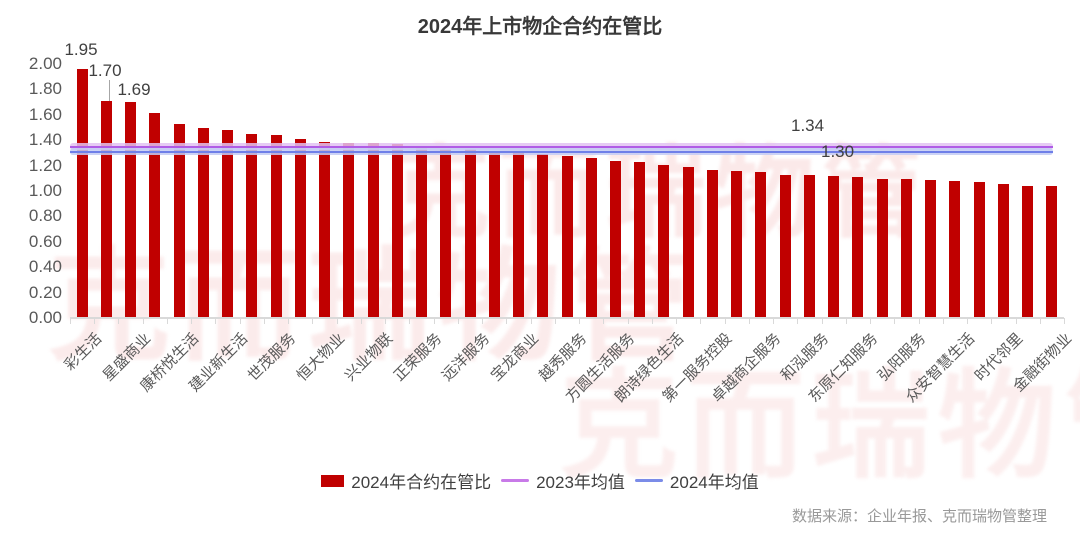 The width and height of the screenshot is (1080, 534). What do you see at coordinates (45, 241) in the screenshot?
I see `y-axis-tick-label: 0.60` at bounding box center [45, 241].